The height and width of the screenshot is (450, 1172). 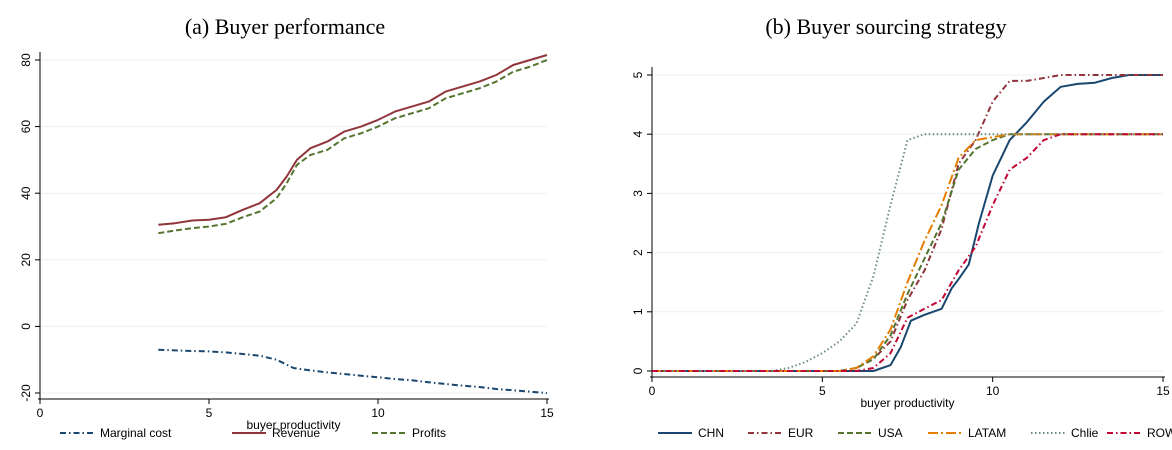 What do you see at coordinates (26, 127) in the screenshot?
I see `y-tick-label: 60` at bounding box center [26, 127].